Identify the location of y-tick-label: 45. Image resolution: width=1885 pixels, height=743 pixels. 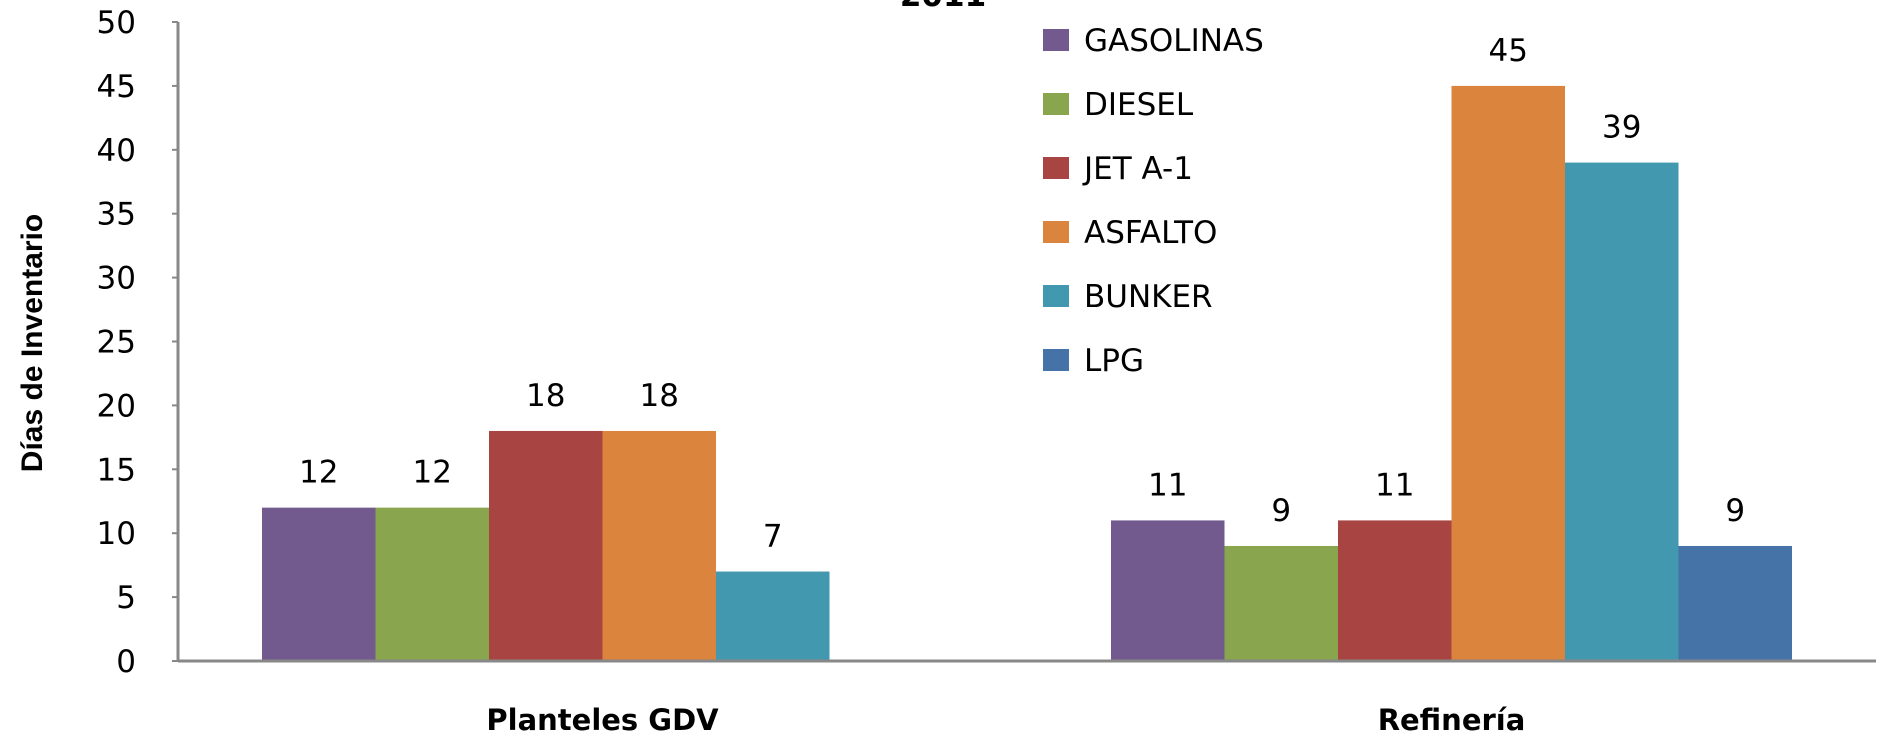
(116, 87).